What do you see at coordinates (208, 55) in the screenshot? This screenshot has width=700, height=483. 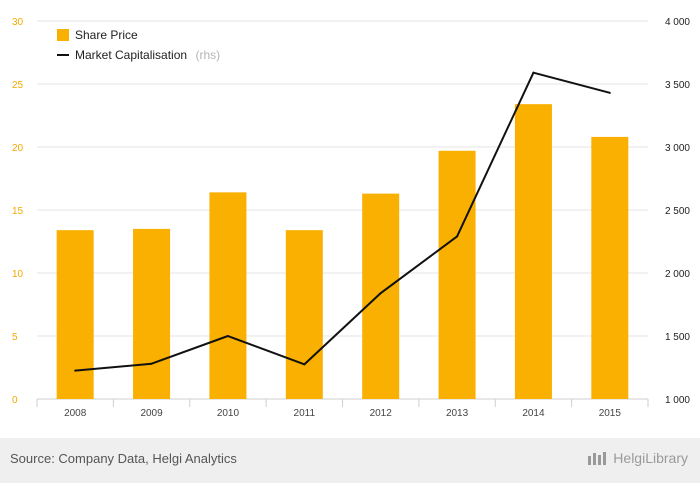 I see `legend-label-market-cap-suffix: (rhs)` at bounding box center [208, 55].